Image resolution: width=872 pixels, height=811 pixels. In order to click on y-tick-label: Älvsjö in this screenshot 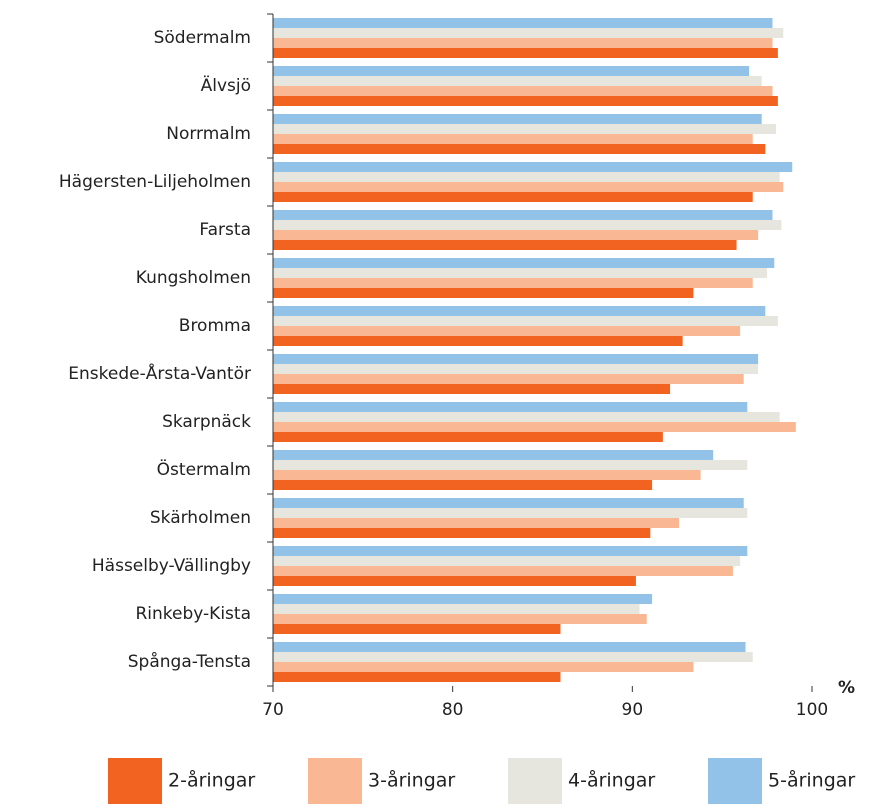, I will do `click(226, 85)`.